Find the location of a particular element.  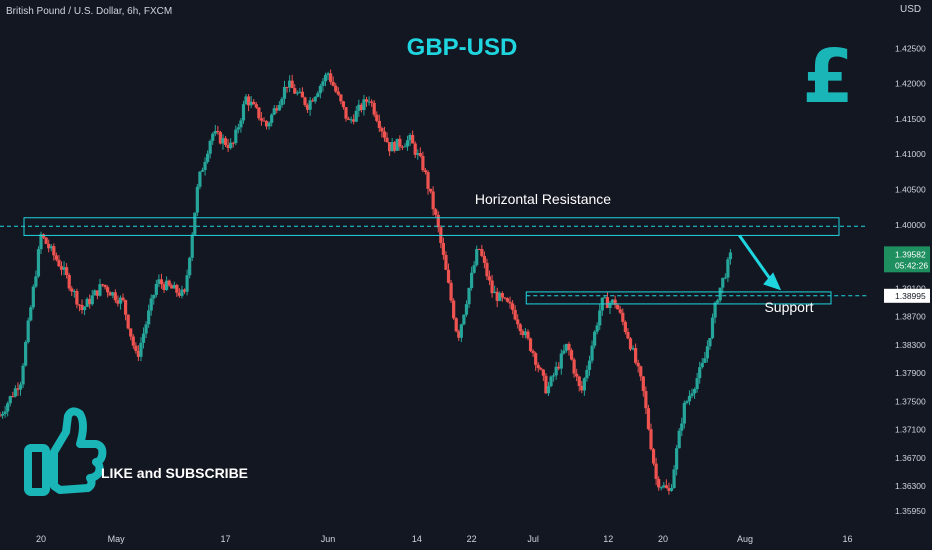

y-tick-label: 1.38300 is located at coordinates (910, 345).